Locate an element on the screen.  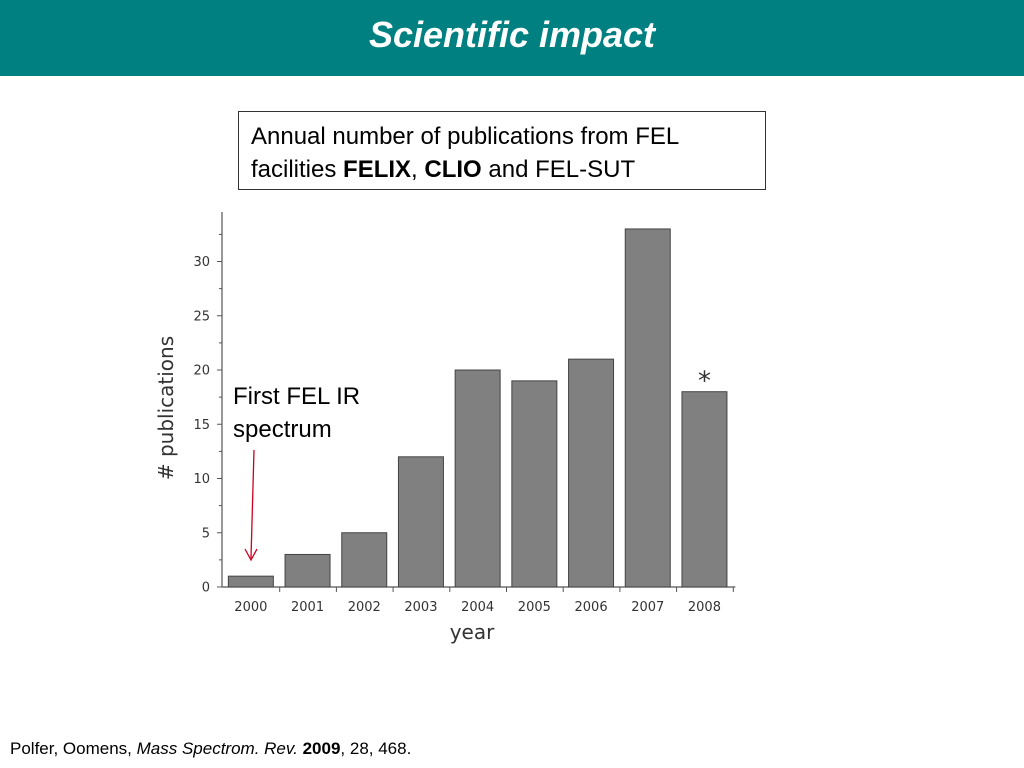
x-tick-label: 2007 is located at coordinates (647, 607).